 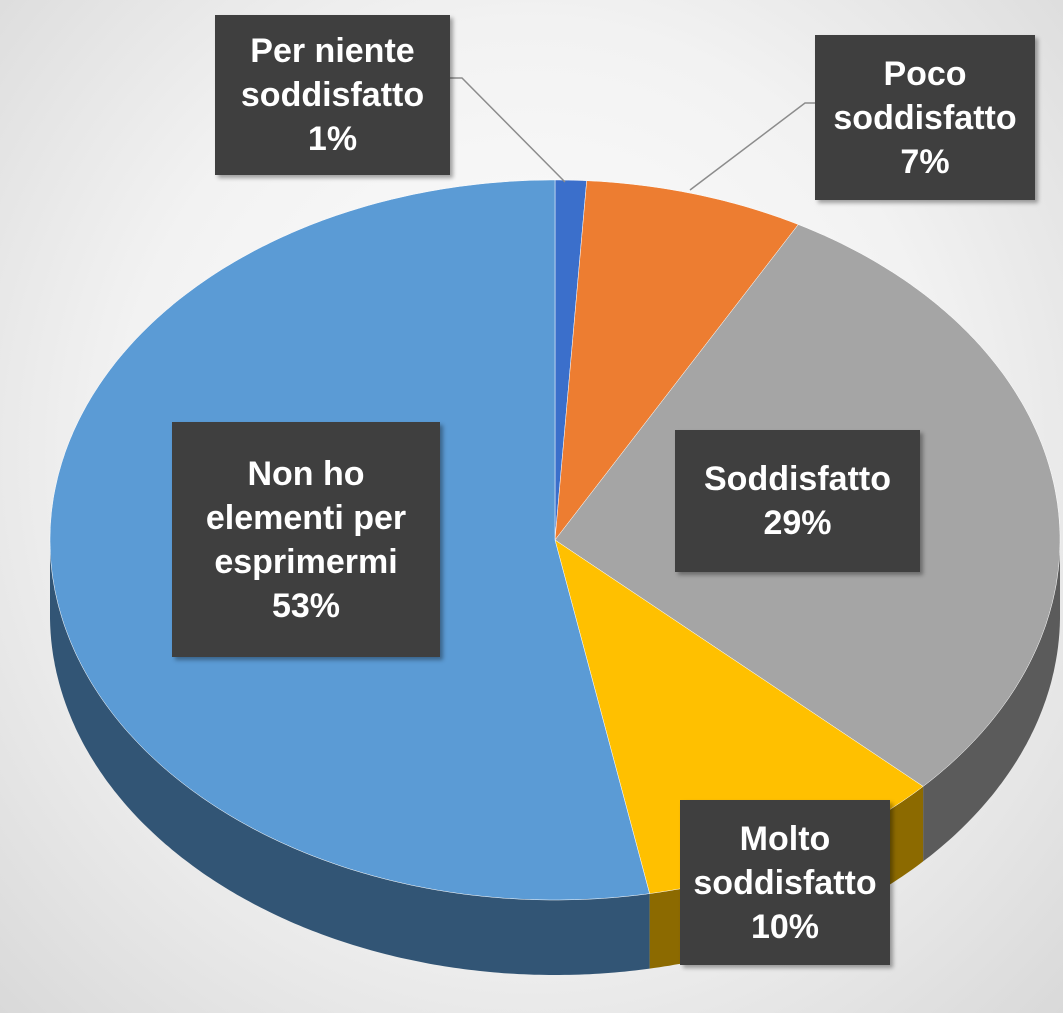 I want to click on value-label: 10%, so click(x=785, y=926).